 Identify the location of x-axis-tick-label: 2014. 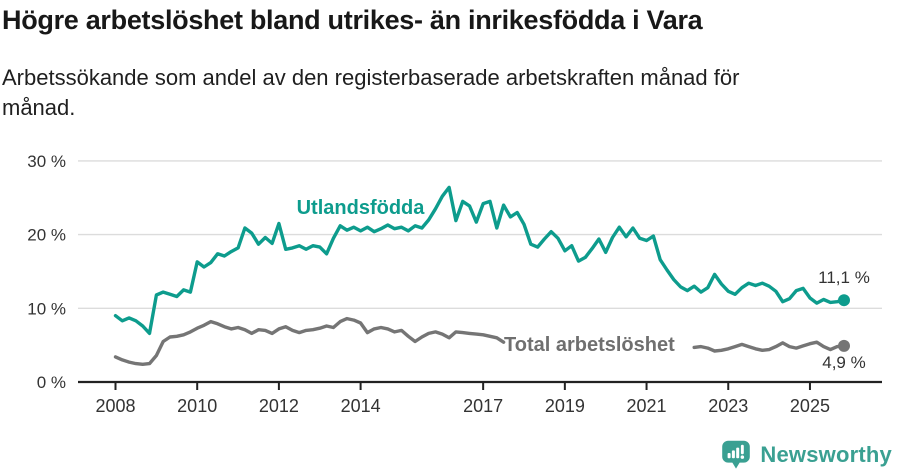
(361, 406).